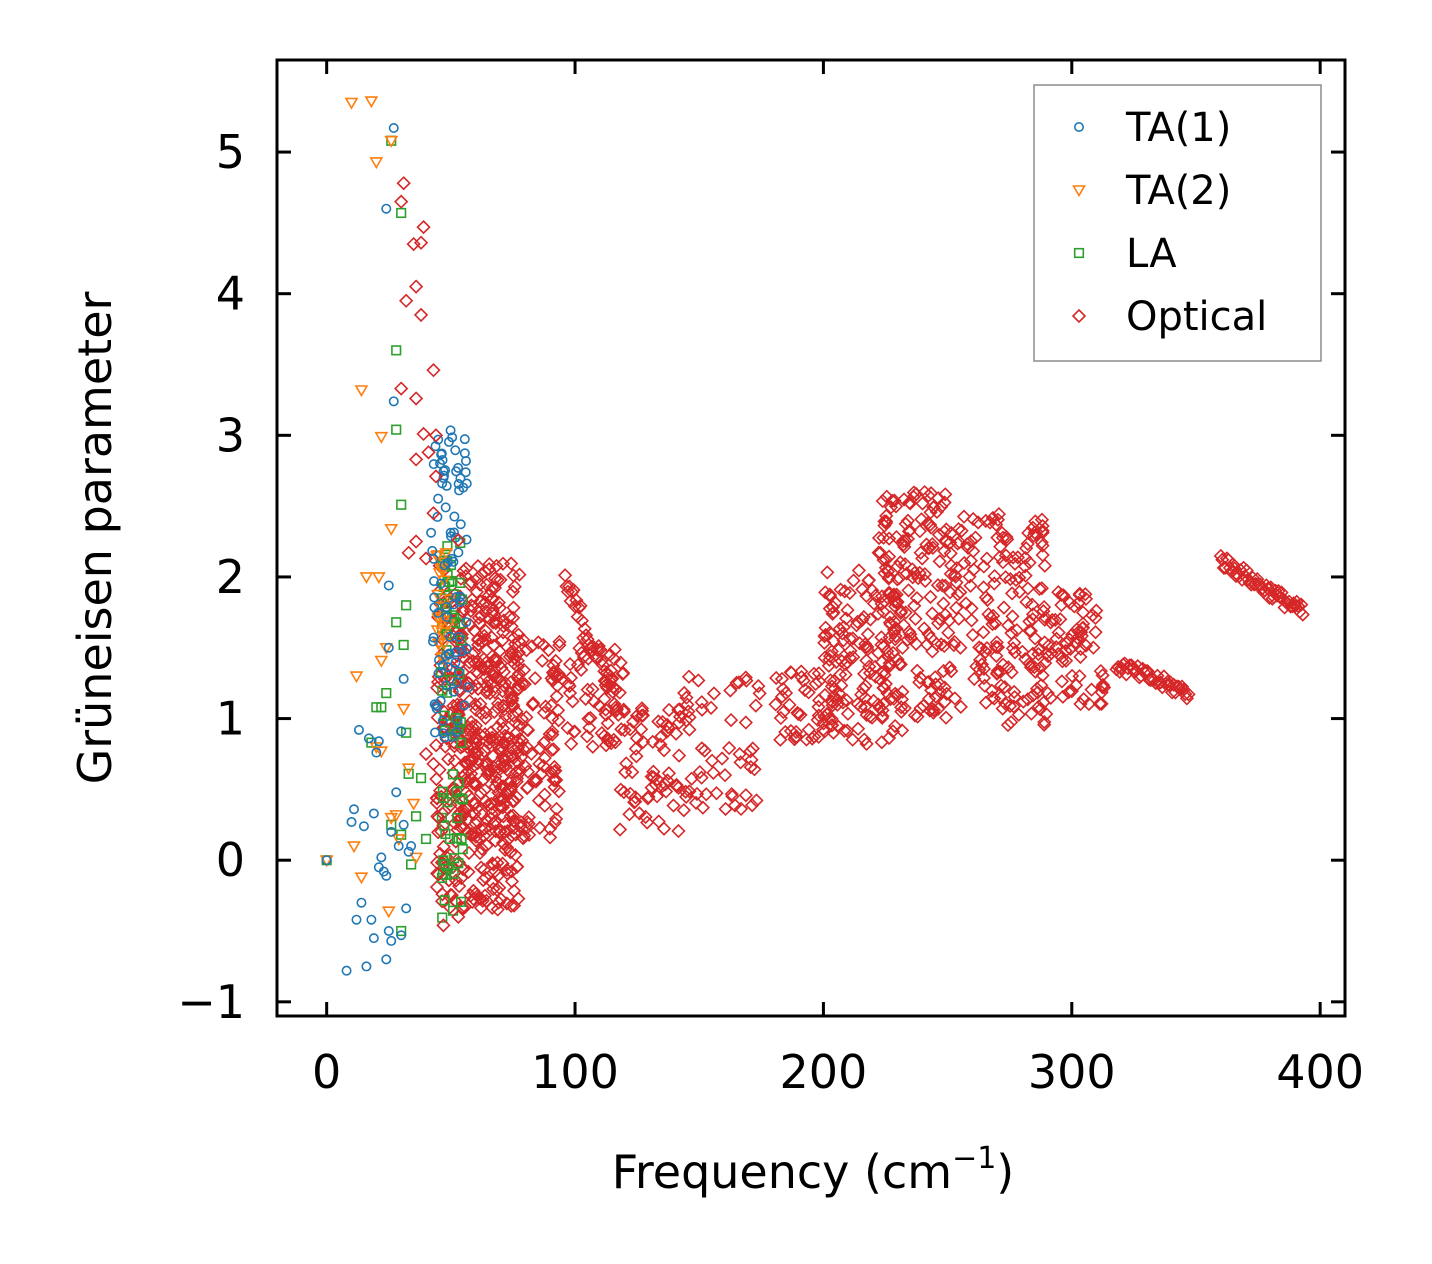 The height and width of the screenshot is (1264, 1432). I want to click on x-axis-label-superscript: −1, so click(974, 1158).